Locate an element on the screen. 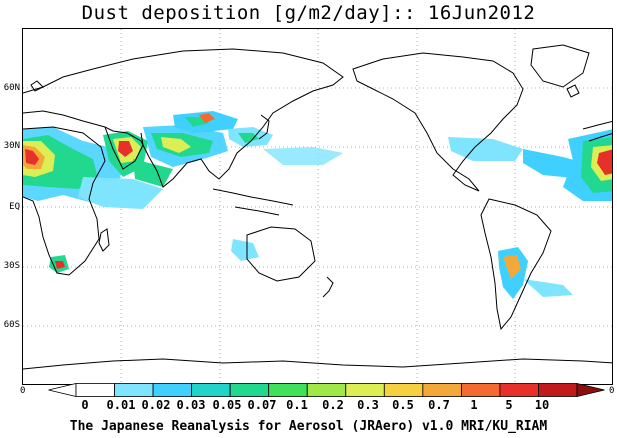  colorbar-tick: 0 is located at coordinates (85, 405).